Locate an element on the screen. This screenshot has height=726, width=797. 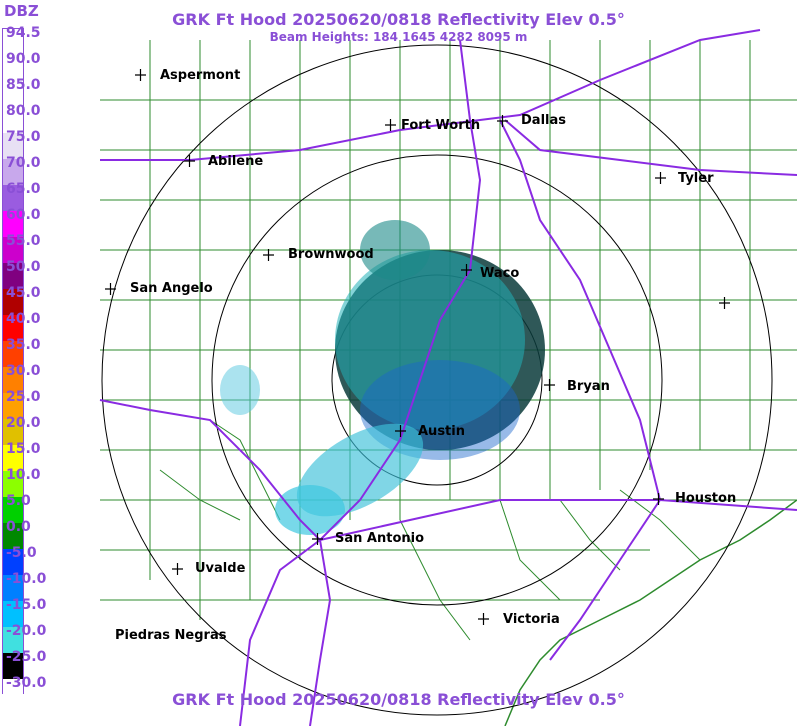
legend-tick-label: 85.0 is located at coordinates (23, 85).